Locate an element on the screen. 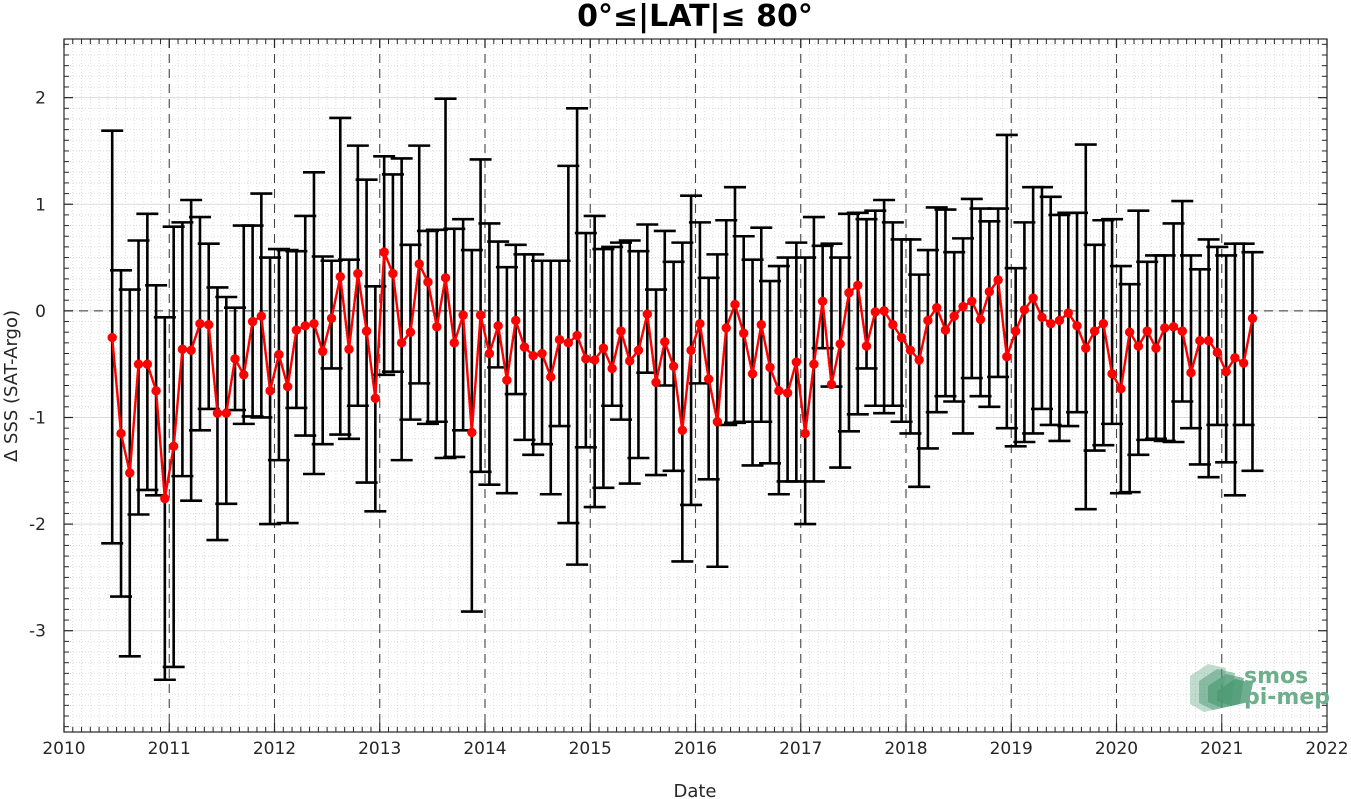 This screenshot has height=799, width=1351. x-tick-label: 2013 is located at coordinates (379, 749).